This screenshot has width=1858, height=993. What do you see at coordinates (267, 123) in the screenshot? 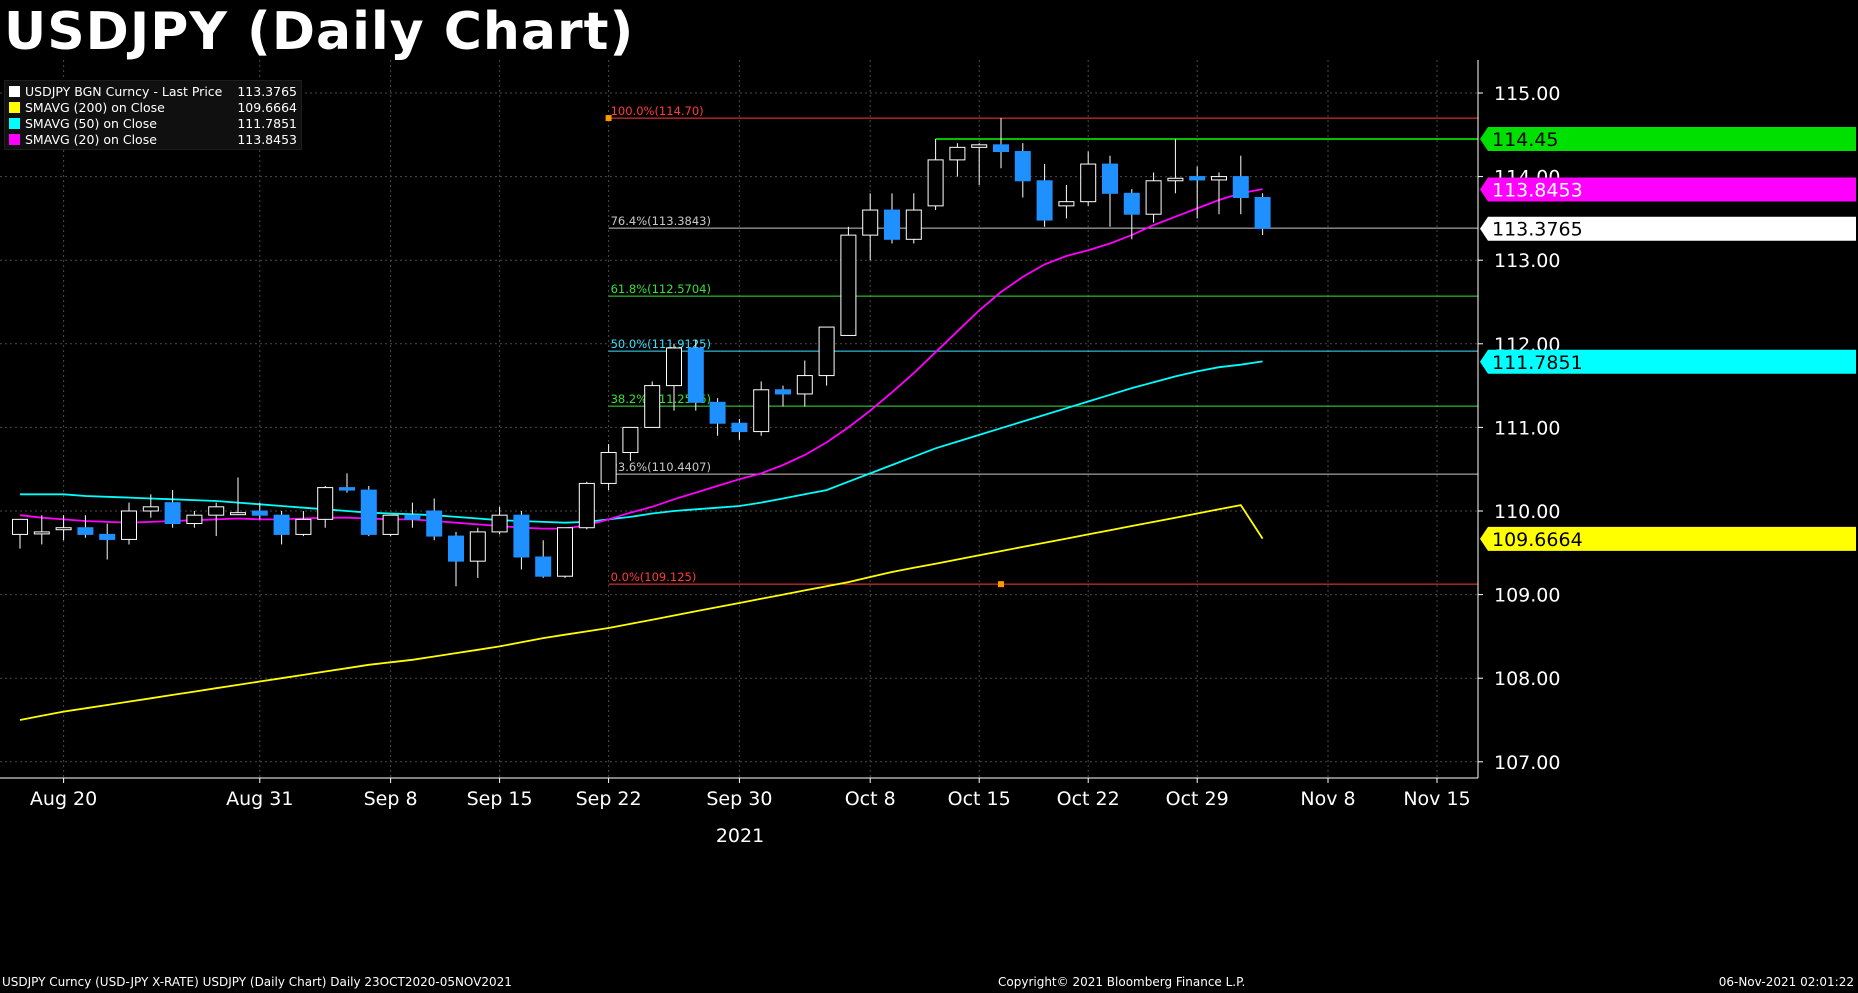
I see `legend-value: 111.7851` at bounding box center [267, 123].